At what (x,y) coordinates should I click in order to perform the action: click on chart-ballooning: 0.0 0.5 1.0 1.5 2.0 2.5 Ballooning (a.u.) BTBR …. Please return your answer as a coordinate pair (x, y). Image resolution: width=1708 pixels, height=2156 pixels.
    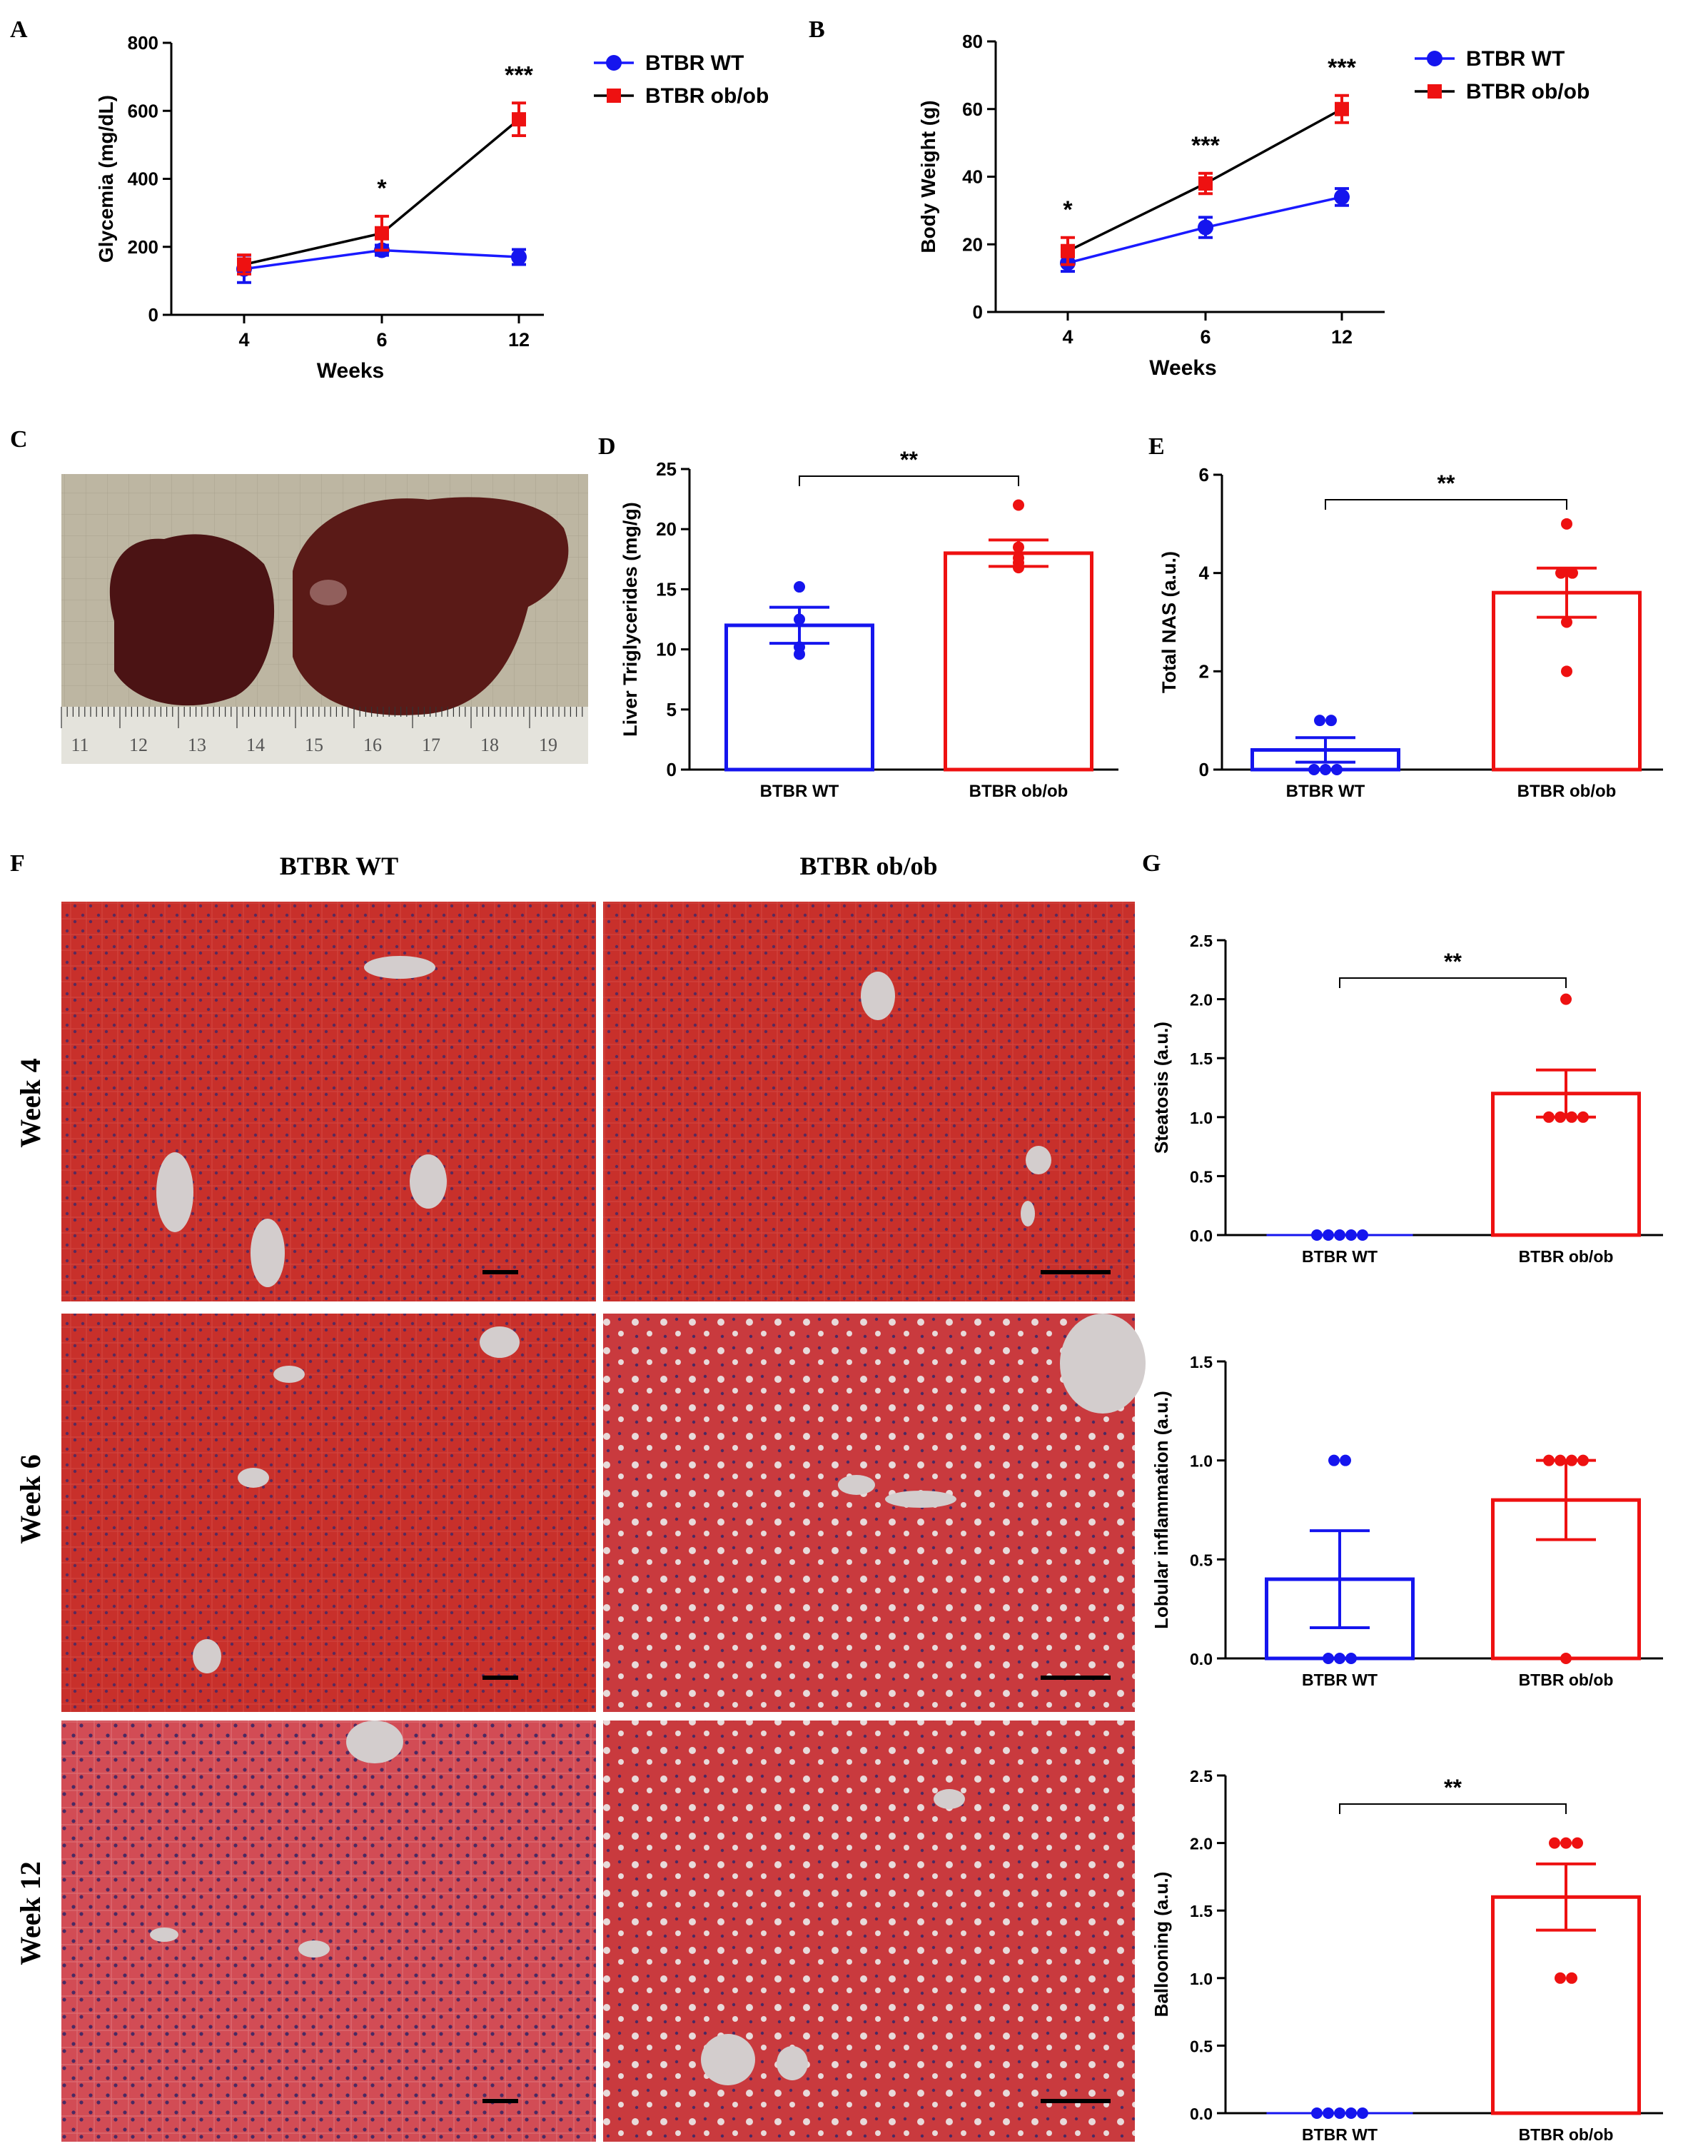
    Looking at the image, I should click on (1407, 1956).